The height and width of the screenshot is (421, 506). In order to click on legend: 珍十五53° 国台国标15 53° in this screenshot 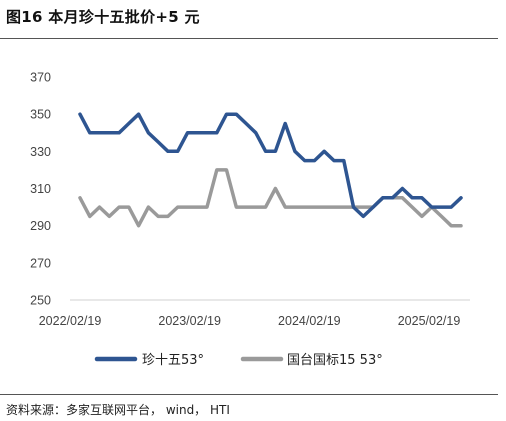, I will do `click(238, 360)`.